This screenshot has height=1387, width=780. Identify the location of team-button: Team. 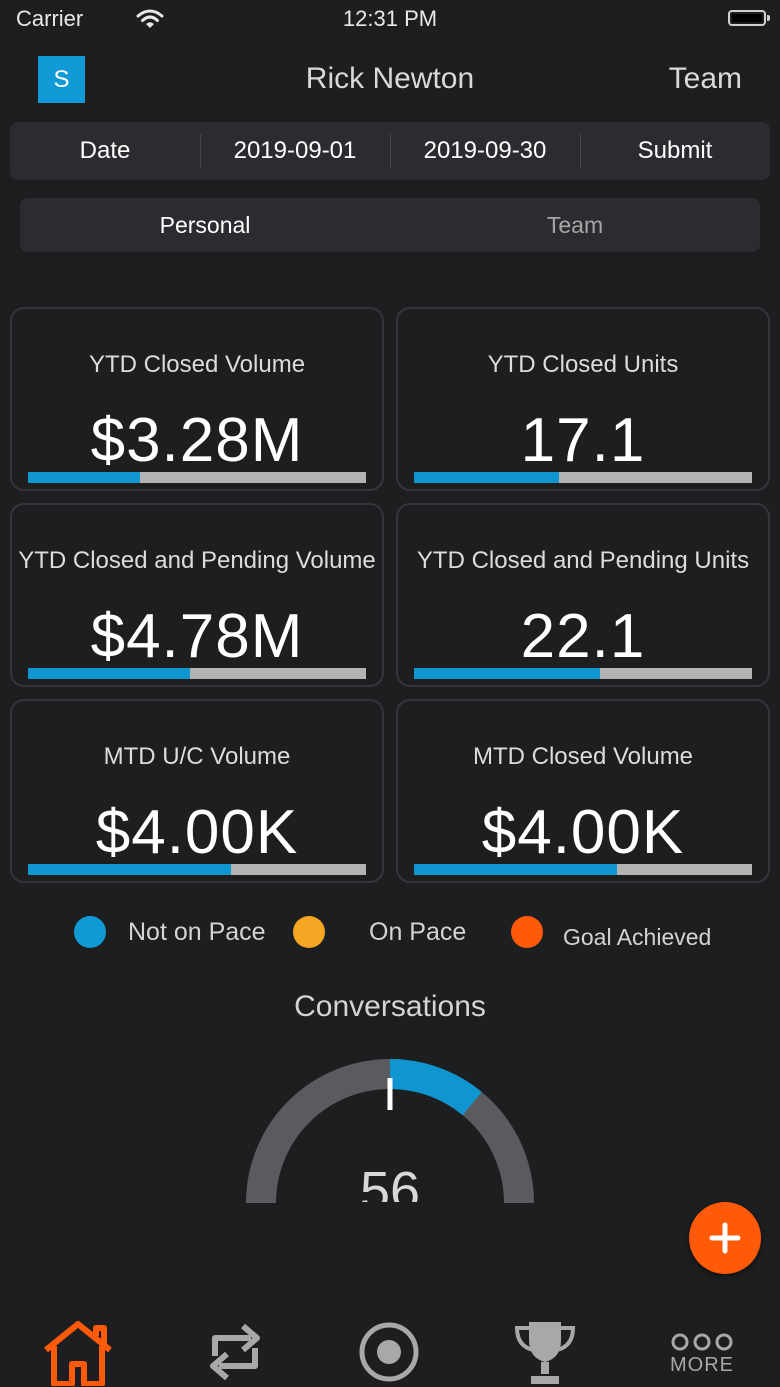
(705, 78).